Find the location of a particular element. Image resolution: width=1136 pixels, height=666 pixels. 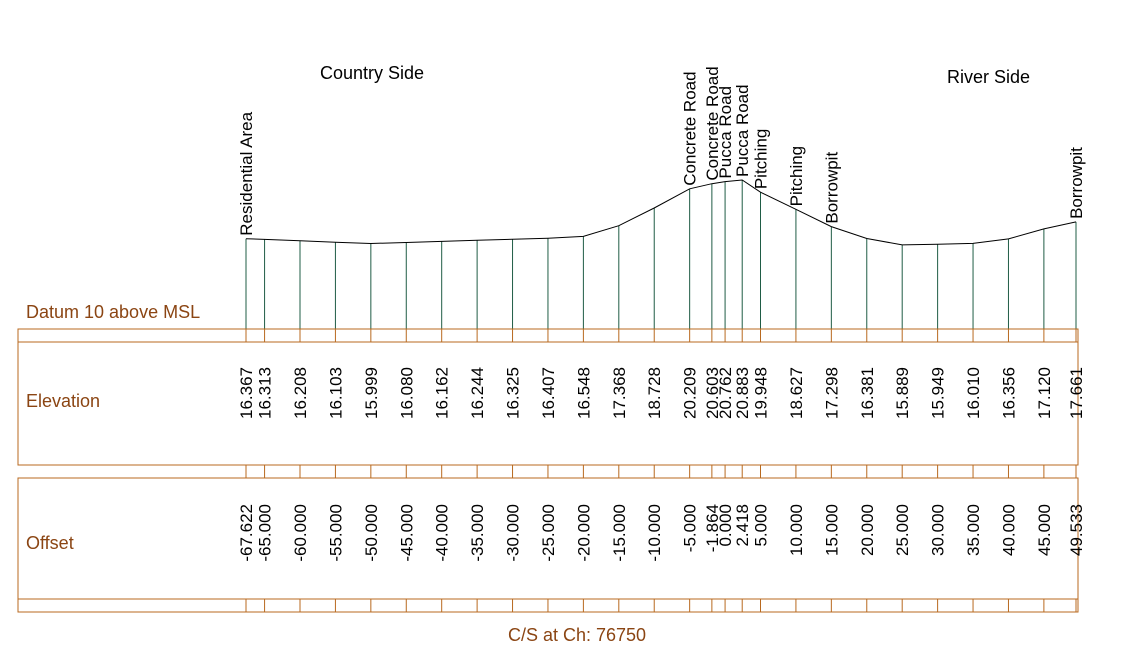

offset-row-label: Offset is located at coordinates (50, 543).